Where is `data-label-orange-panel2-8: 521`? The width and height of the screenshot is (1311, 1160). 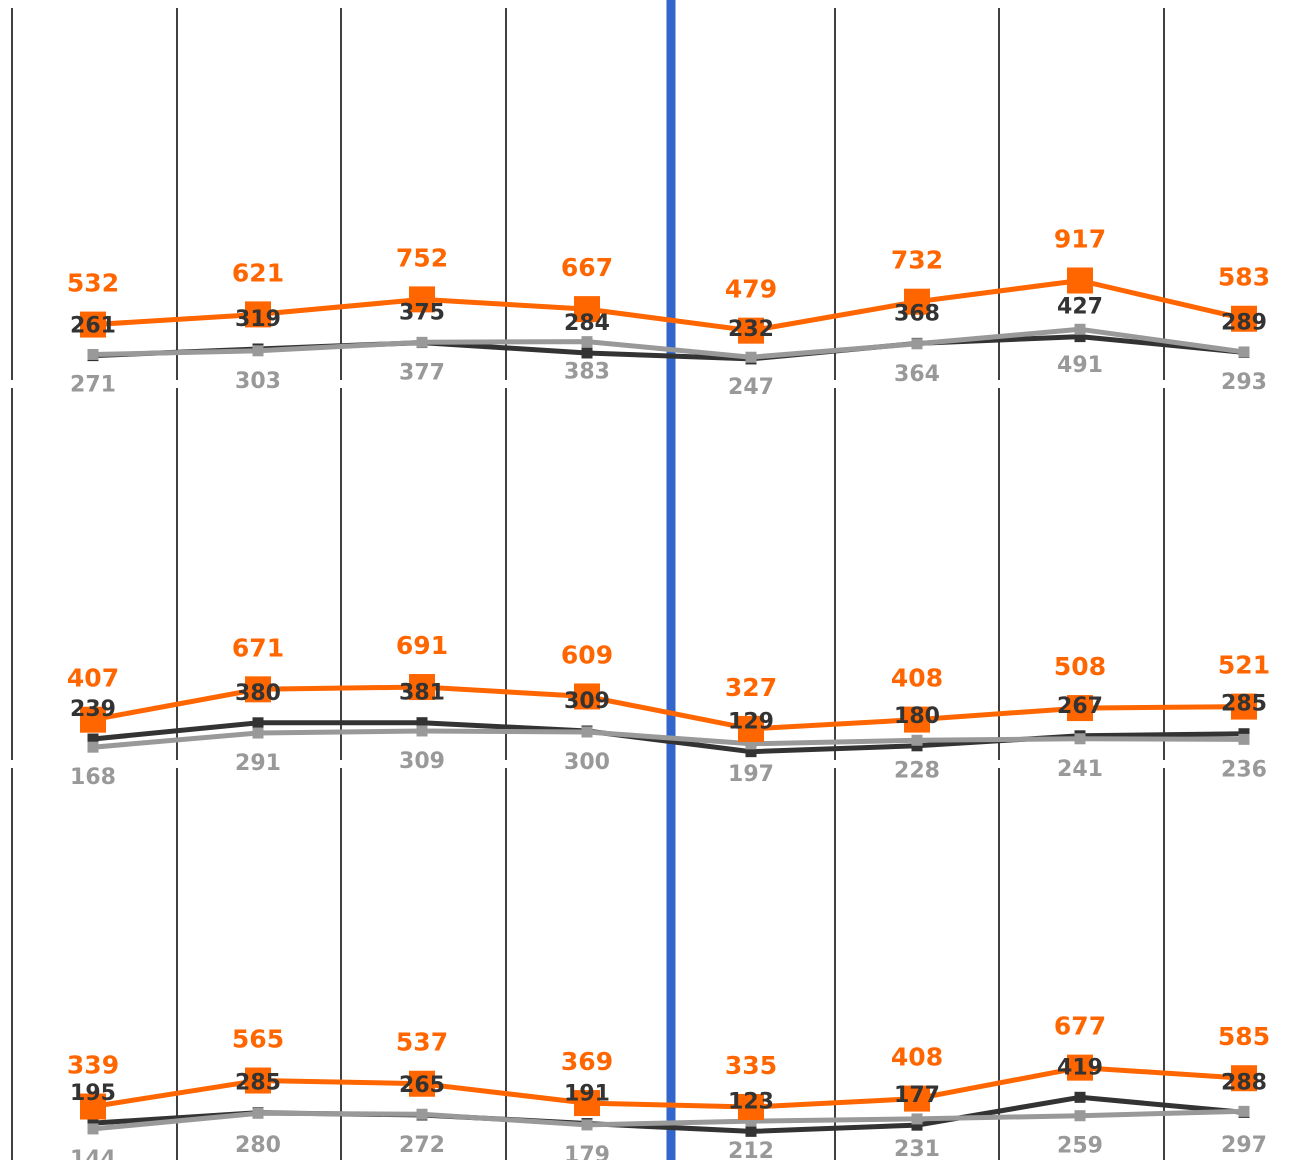
data-label-orange-panel2-8: 521 is located at coordinates (1244, 665).